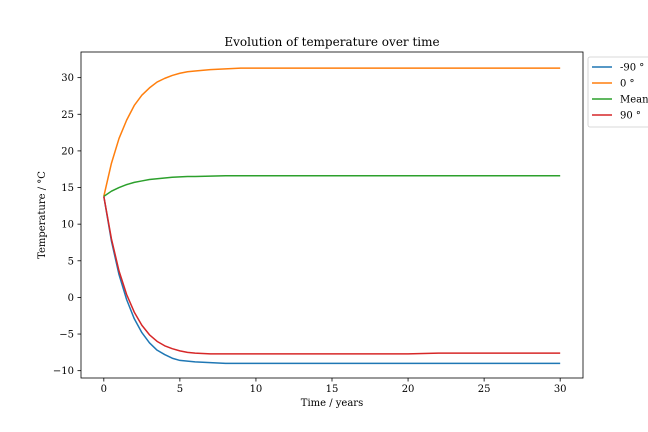  Describe the element at coordinates (627, 84) in the screenshot. I see `legend-label: 0 °` at that location.